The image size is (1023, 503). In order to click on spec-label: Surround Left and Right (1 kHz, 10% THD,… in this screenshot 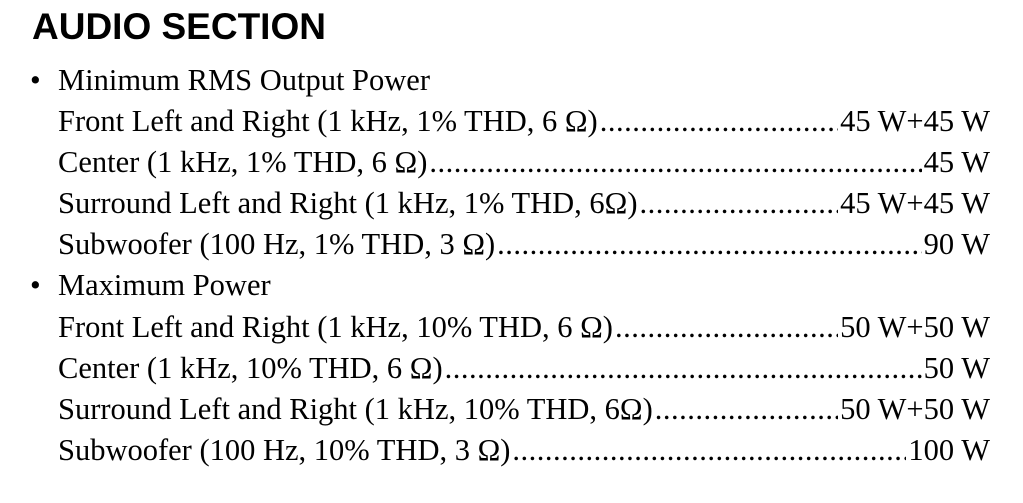, I will do `click(355, 408)`.